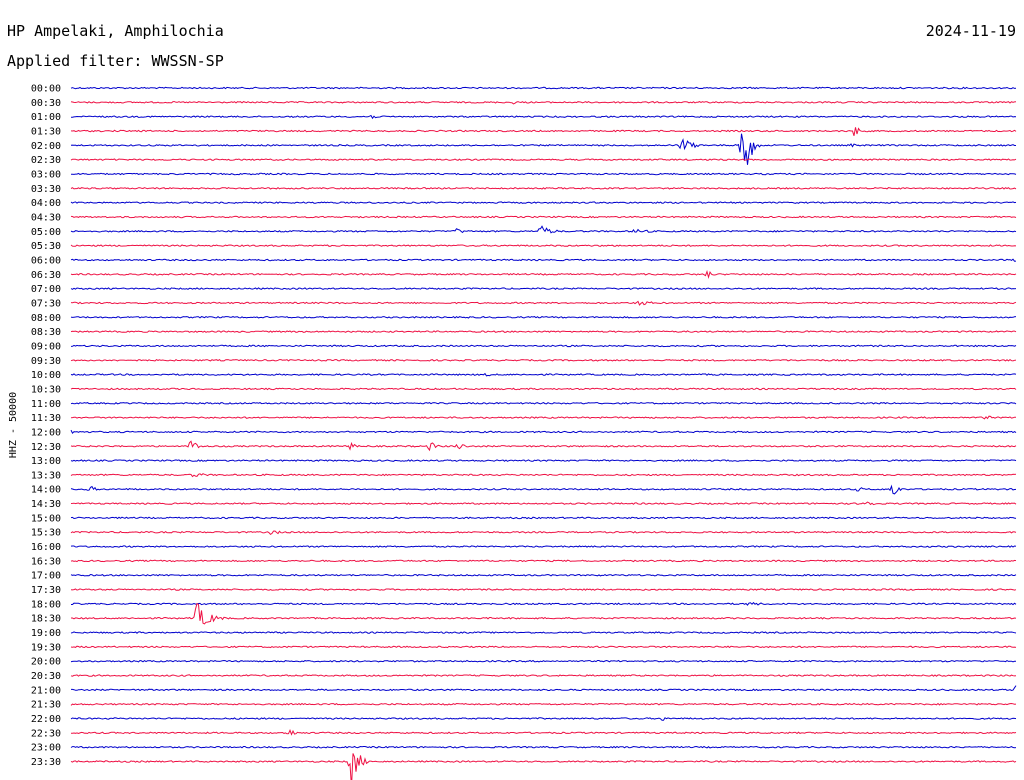 The image size is (1024, 780). I want to click on row-label: 09:30, so click(46, 361).